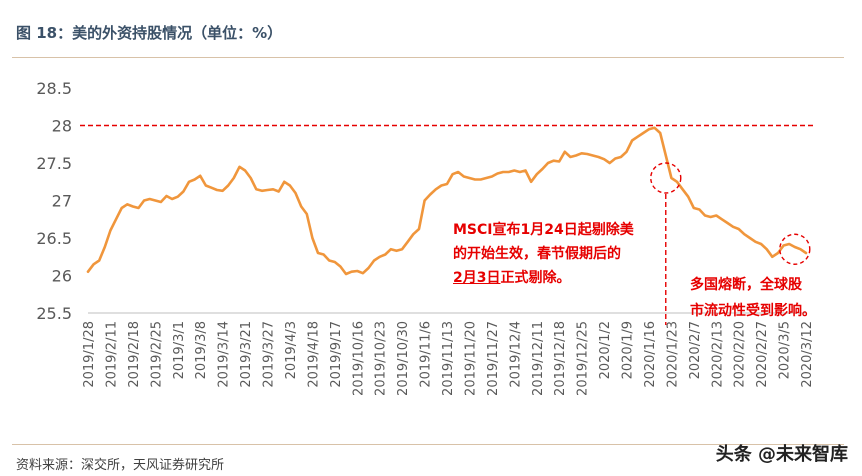 The width and height of the screenshot is (862, 476). Describe the element at coordinates (538, 358) in the screenshot. I see `x-tick-label: 2019/12/11` at that location.